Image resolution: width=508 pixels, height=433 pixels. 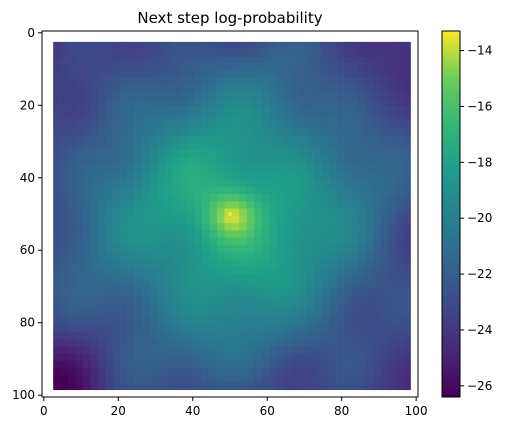 I want to click on colorbar, so click(x=451, y=214).